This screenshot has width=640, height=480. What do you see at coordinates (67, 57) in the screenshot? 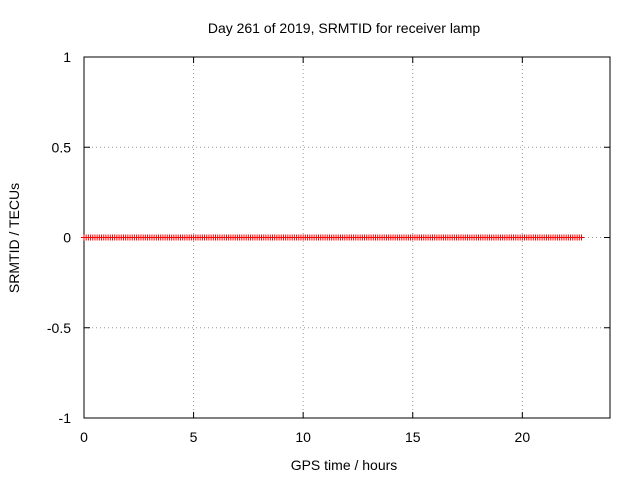
I see `y-tick-label: 1` at bounding box center [67, 57].